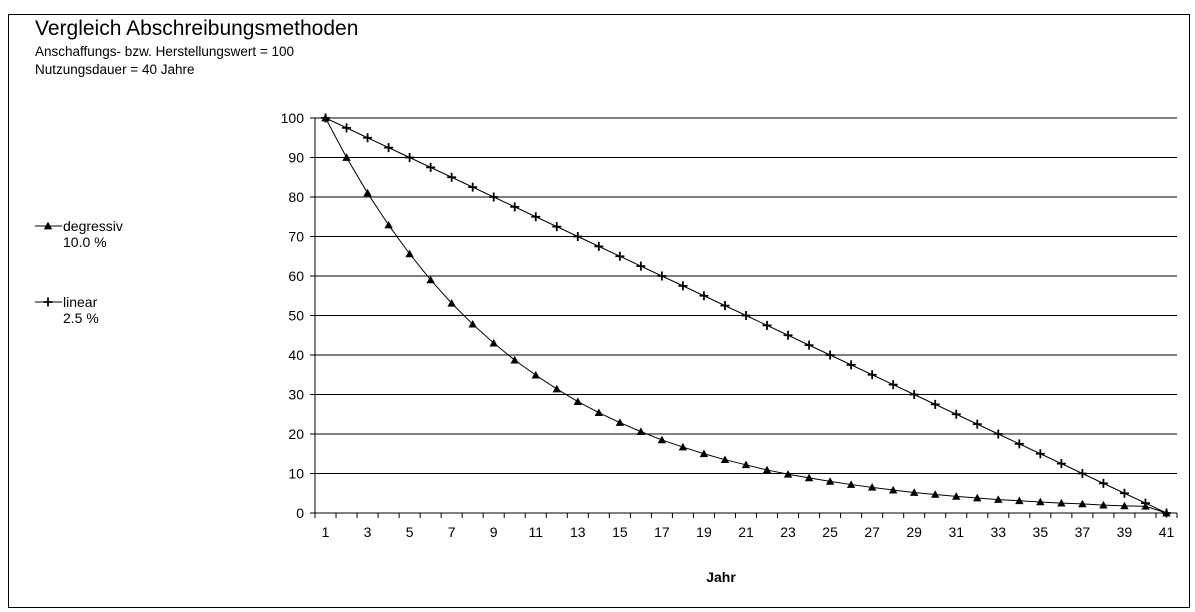 The image size is (1195, 612). Describe the element at coordinates (296, 158) in the screenshot. I see `y-tick-label: 90` at that location.